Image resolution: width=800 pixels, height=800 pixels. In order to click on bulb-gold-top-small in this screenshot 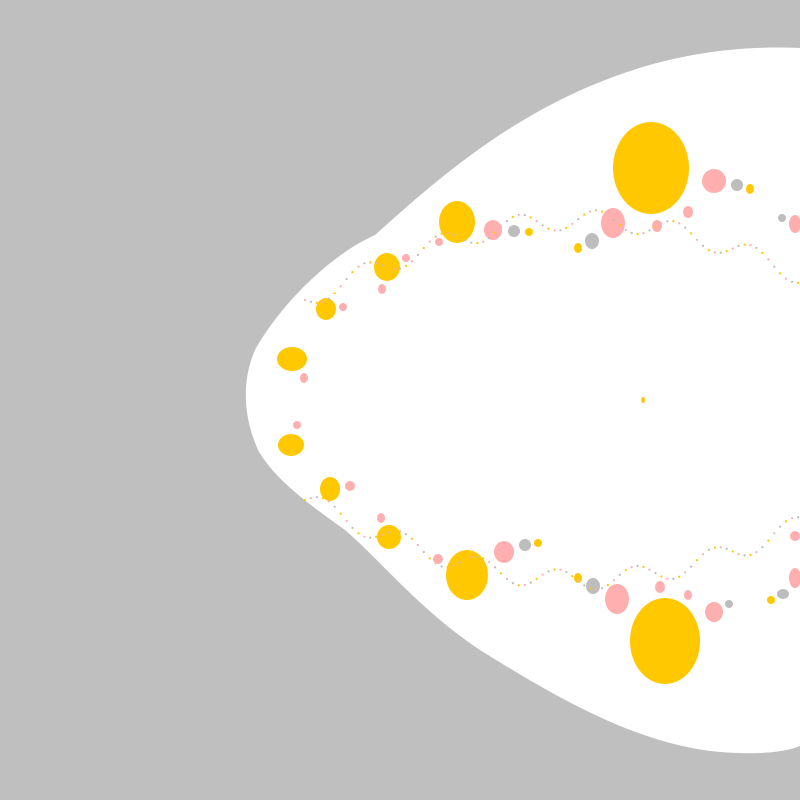, I will do `click(387, 267)`.